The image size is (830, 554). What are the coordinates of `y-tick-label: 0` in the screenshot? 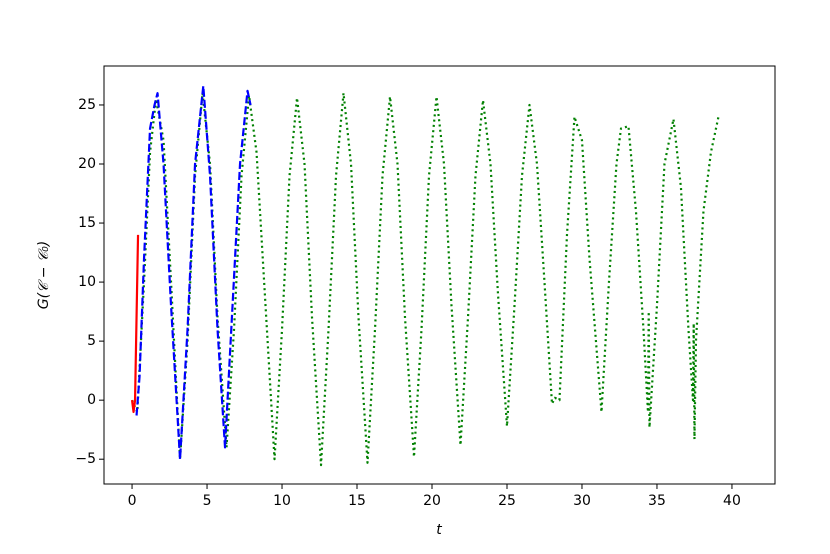 It's located at (91, 400).